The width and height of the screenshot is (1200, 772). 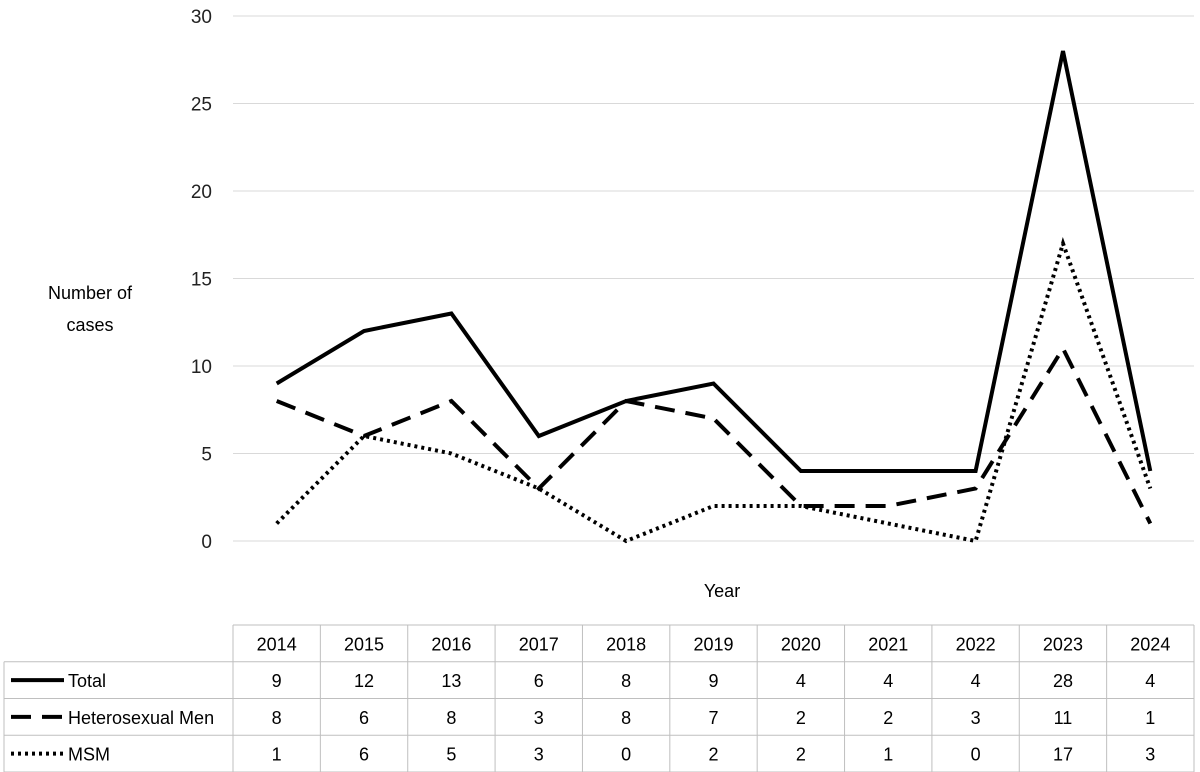 I want to click on x-tick-label: 2015, so click(x=364, y=644).